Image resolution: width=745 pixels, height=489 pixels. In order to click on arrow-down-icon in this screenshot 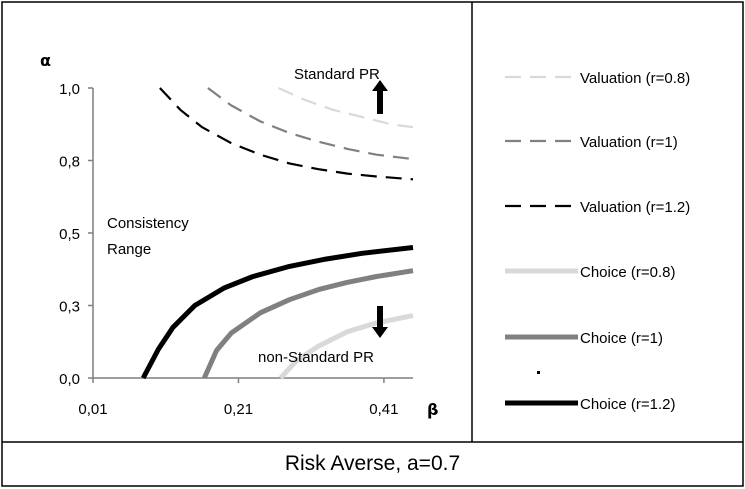, I will do `click(380, 322)`.